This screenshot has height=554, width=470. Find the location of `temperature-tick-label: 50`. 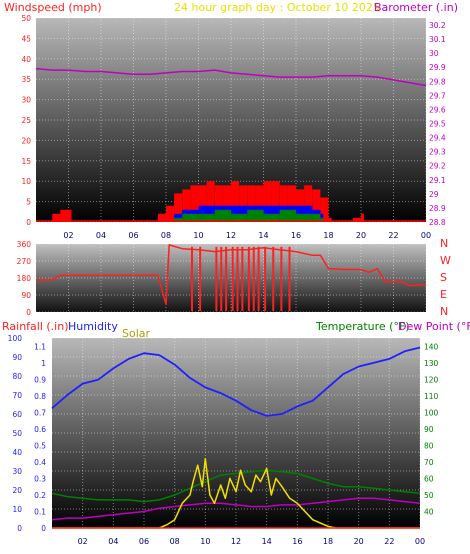

temperature-tick-label: 50 is located at coordinates (429, 495).